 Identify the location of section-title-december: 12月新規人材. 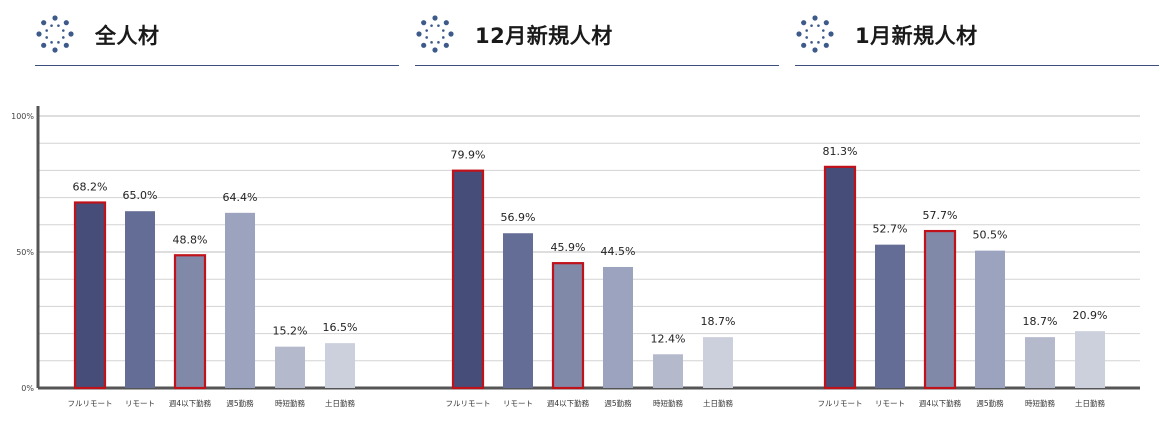
(544, 36).